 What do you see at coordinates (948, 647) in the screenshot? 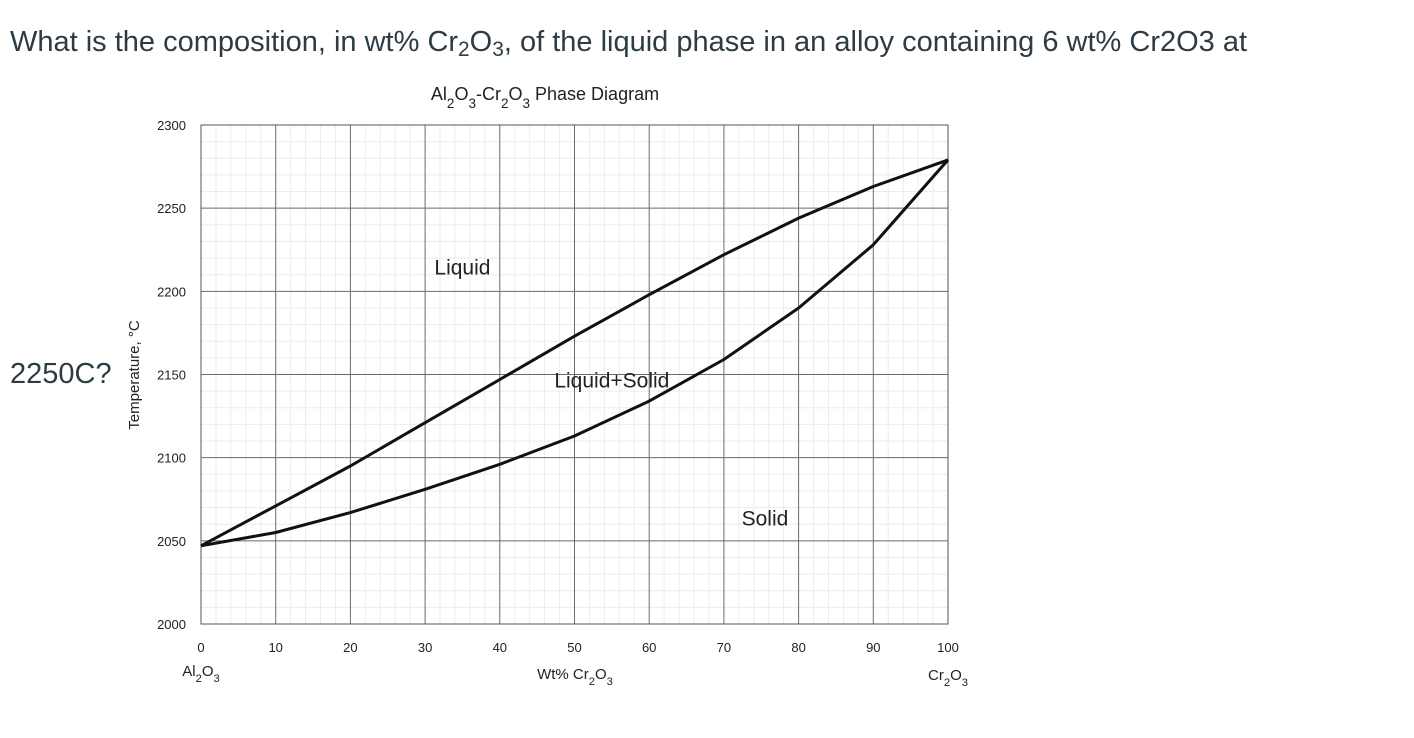
I see `x-tick-label: 100` at bounding box center [948, 647].